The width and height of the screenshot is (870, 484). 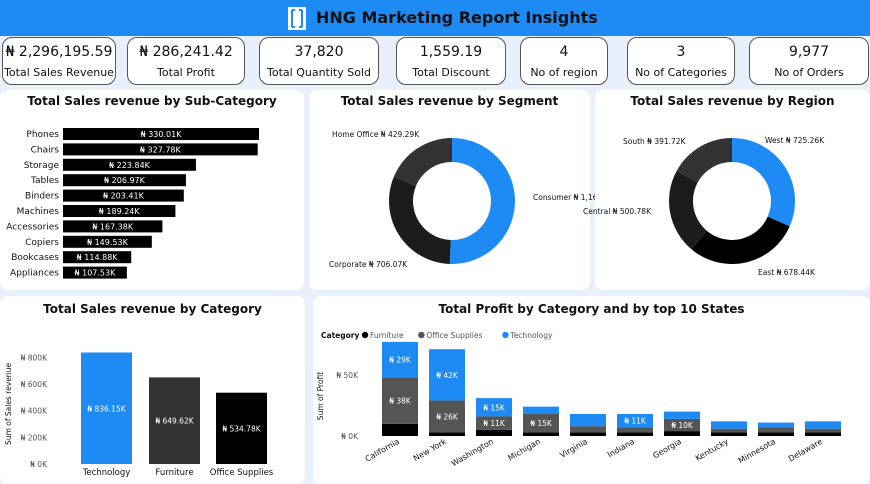 I want to click on data-label: ₦ 836.15K, so click(x=106, y=408).